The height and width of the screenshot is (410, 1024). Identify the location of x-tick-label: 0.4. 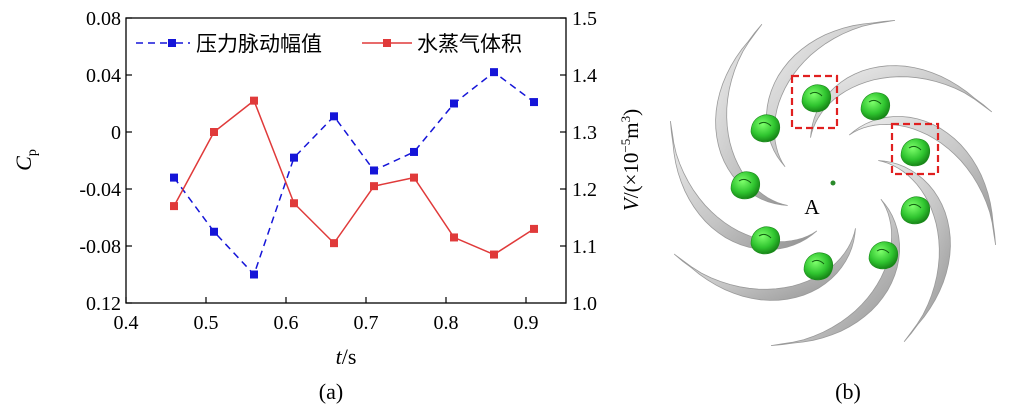
(126, 323).